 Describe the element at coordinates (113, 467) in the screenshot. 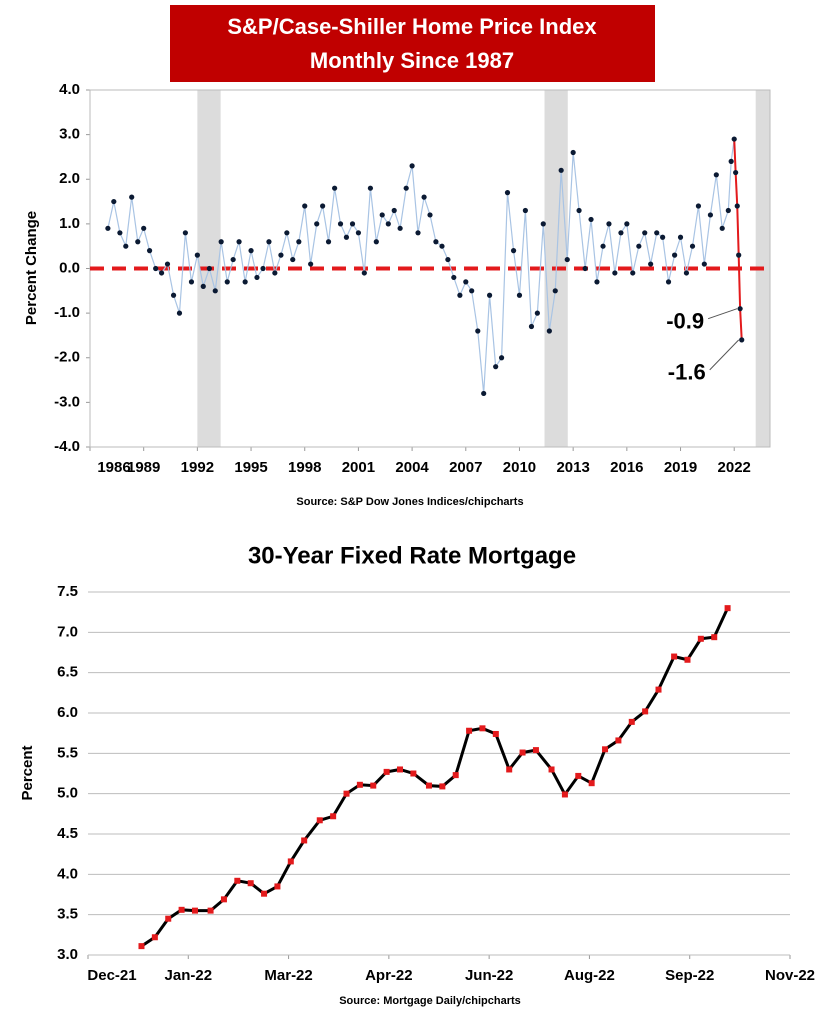

I see `x-tick-label: 1986` at that location.